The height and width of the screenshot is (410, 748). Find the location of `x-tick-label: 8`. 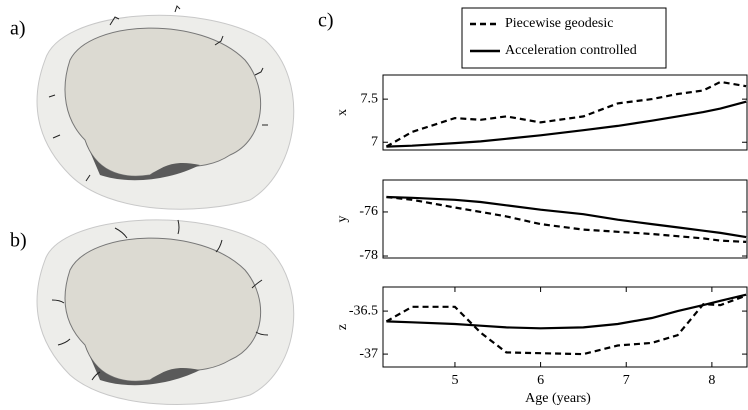

x-tick-label: 8 is located at coordinates (711, 380).